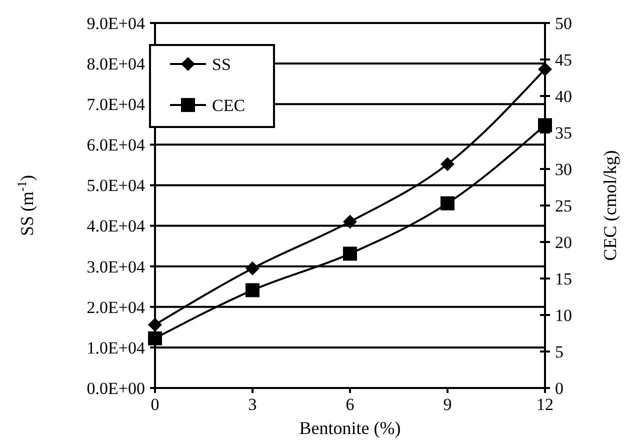 The width and height of the screenshot is (628, 443). Describe the element at coordinates (563, 315) in the screenshot. I see `y2-tick-label: 10` at that location.